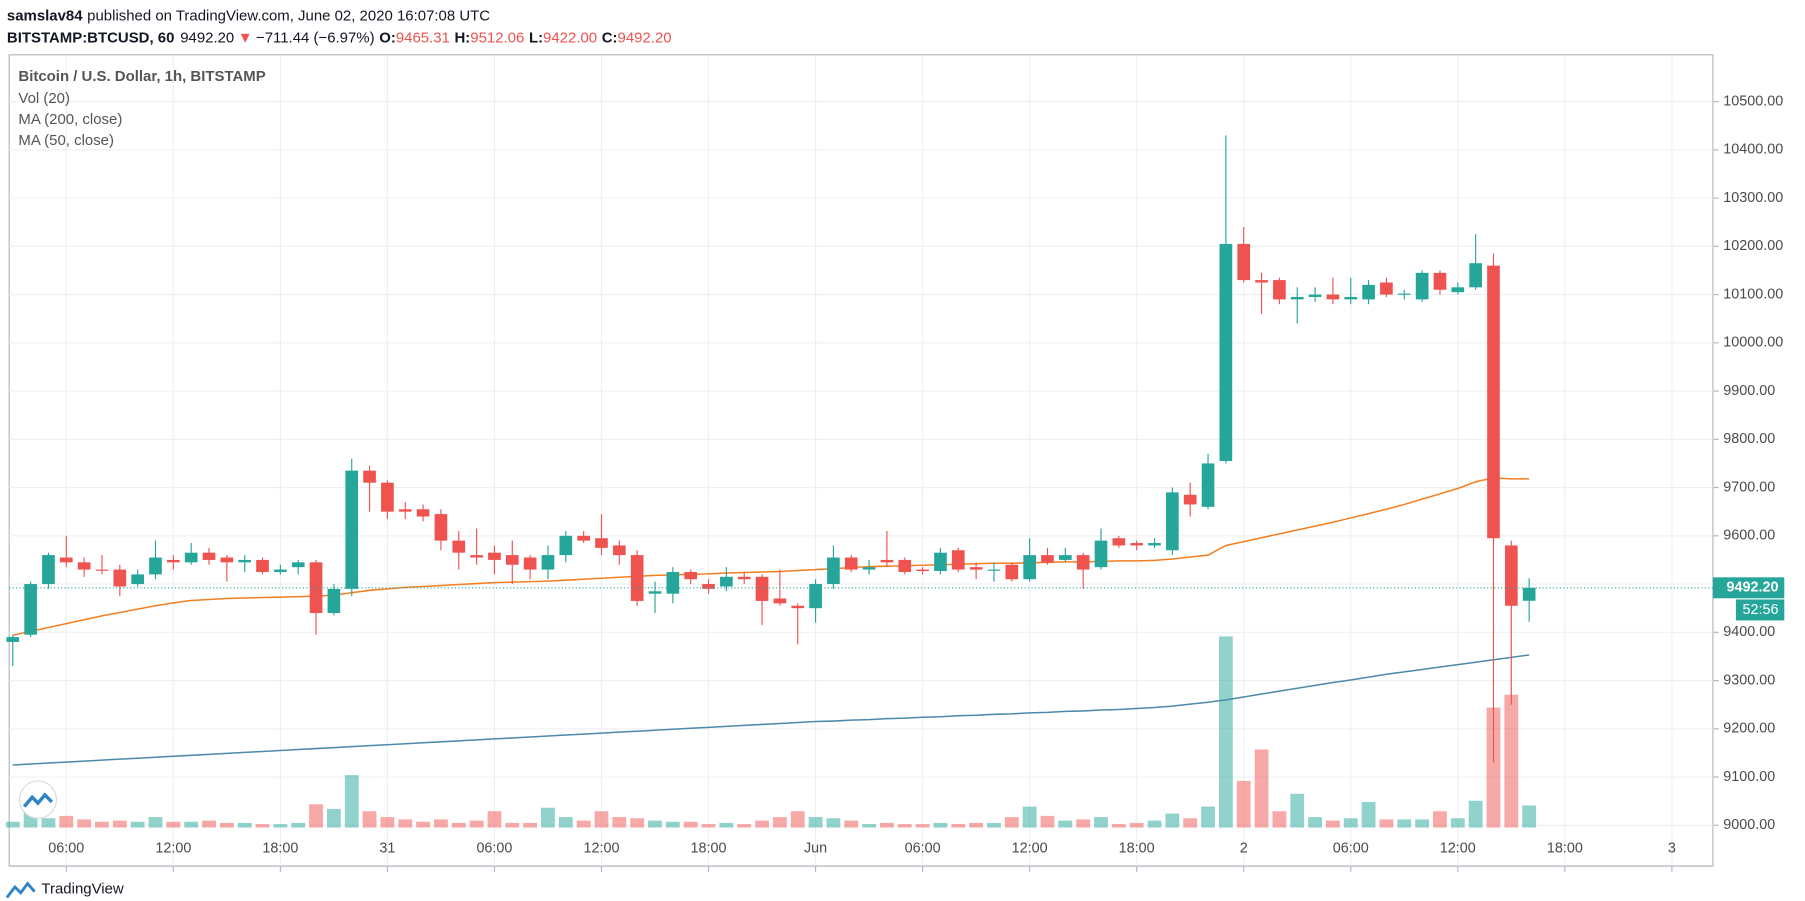 The image size is (1805, 901). I want to click on ohlc-label: H:, so click(462, 37).